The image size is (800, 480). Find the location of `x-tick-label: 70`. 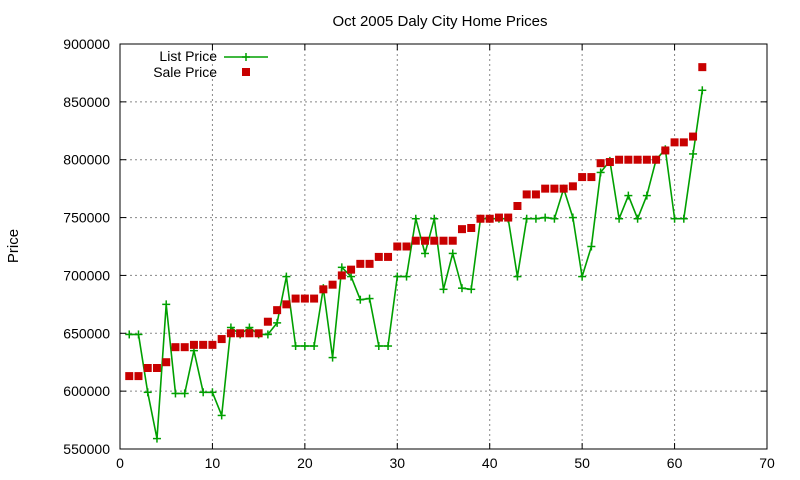

x-tick-label: 70 is located at coordinates (767, 463).